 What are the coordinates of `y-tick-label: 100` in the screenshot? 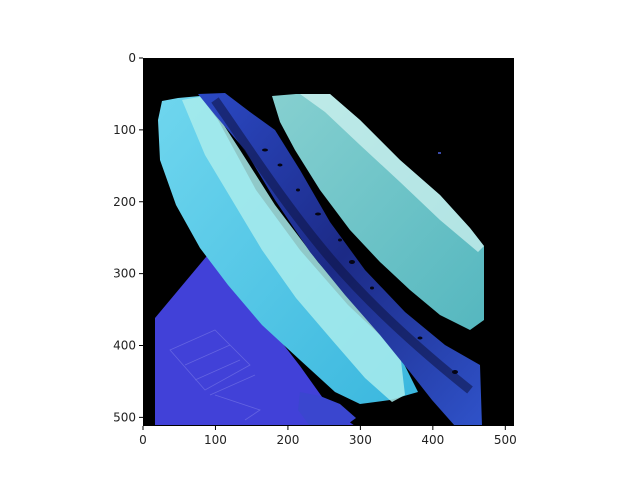 It's located at (124, 130).